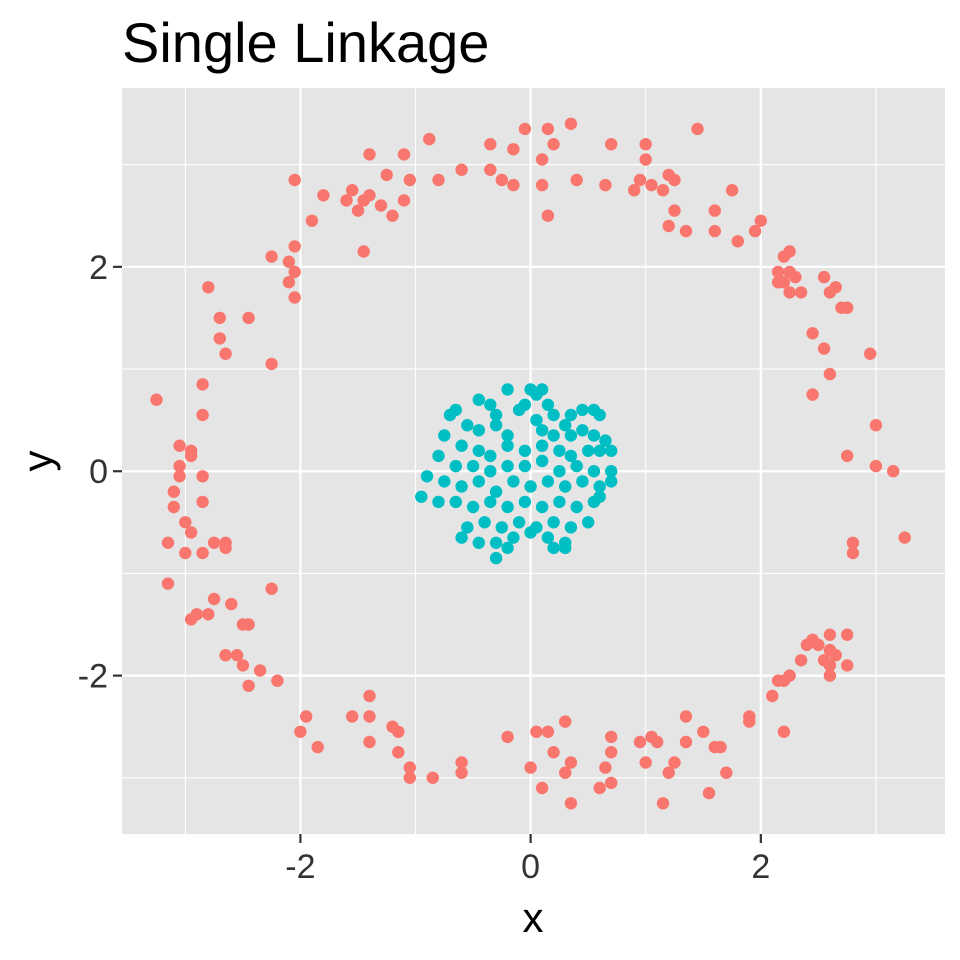 The width and height of the screenshot is (960, 960). I want to click on x-tick-label: 2, so click(760, 867).